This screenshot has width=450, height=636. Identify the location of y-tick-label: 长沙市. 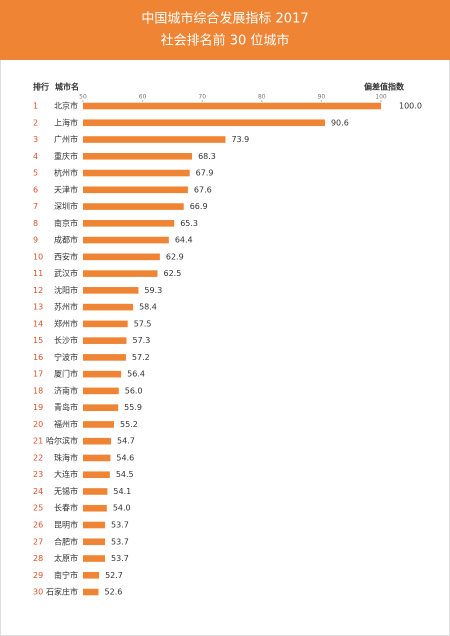
(66, 340).